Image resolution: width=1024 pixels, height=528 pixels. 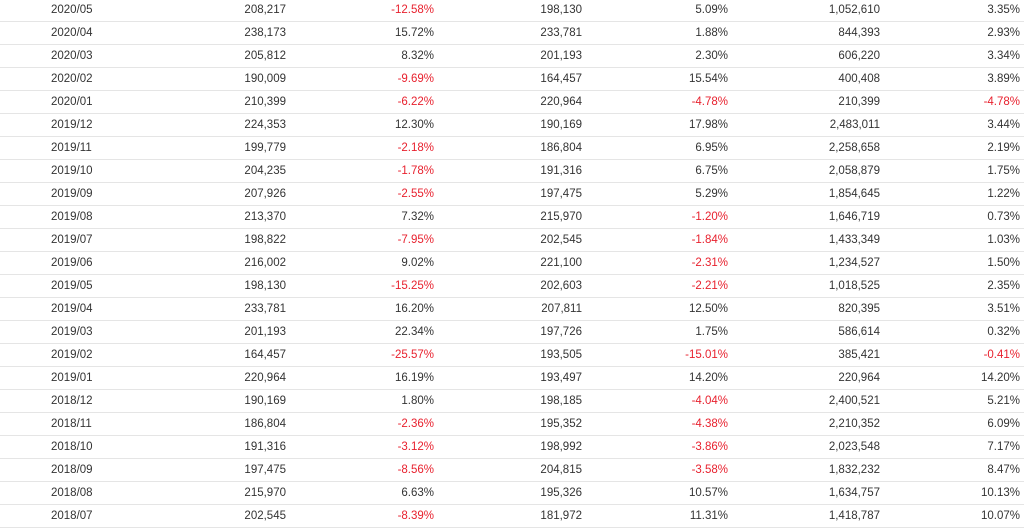 I want to click on compare-value-cell: 190,169, so click(x=512, y=125).